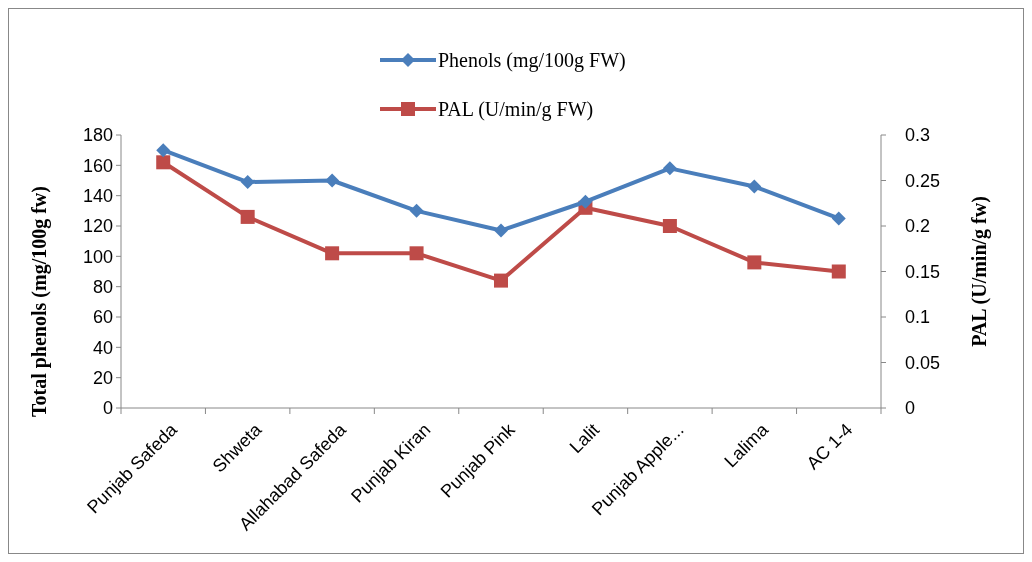  Describe the element at coordinates (97, 165) in the screenshot. I see `y-tick-label: 160` at that location.